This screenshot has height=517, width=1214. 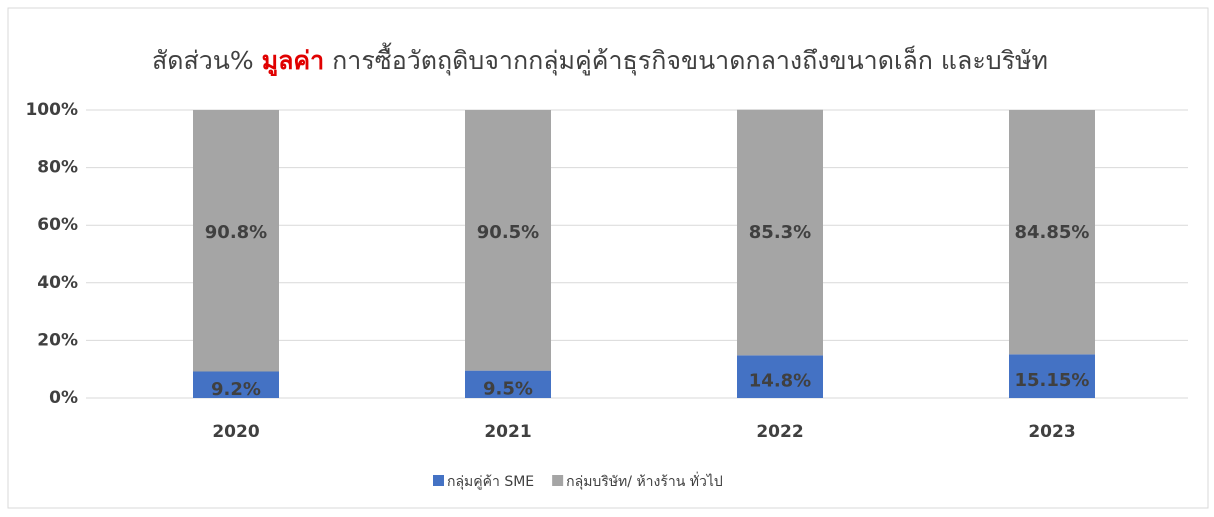 I want to click on x-tick-label: 2022, so click(x=779, y=432).